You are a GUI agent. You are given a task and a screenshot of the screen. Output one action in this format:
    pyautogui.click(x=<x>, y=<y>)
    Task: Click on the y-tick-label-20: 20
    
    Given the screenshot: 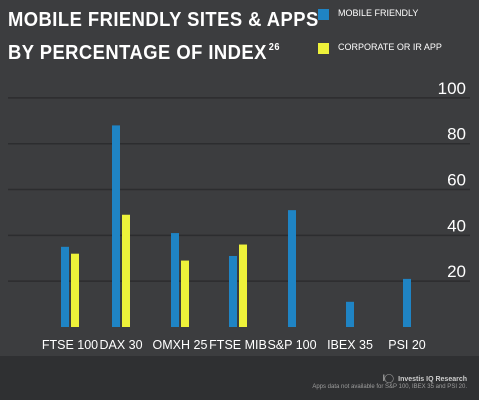 What is the action you would take?
    pyautogui.click(x=456, y=271)
    